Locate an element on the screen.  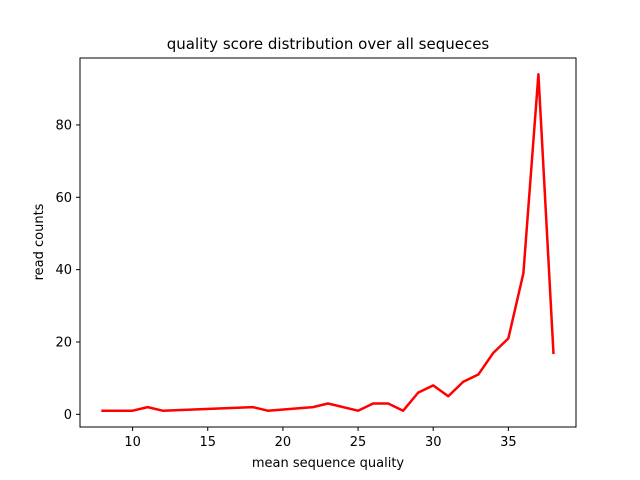
y-axis-label: read counts is located at coordinates (39, 241).